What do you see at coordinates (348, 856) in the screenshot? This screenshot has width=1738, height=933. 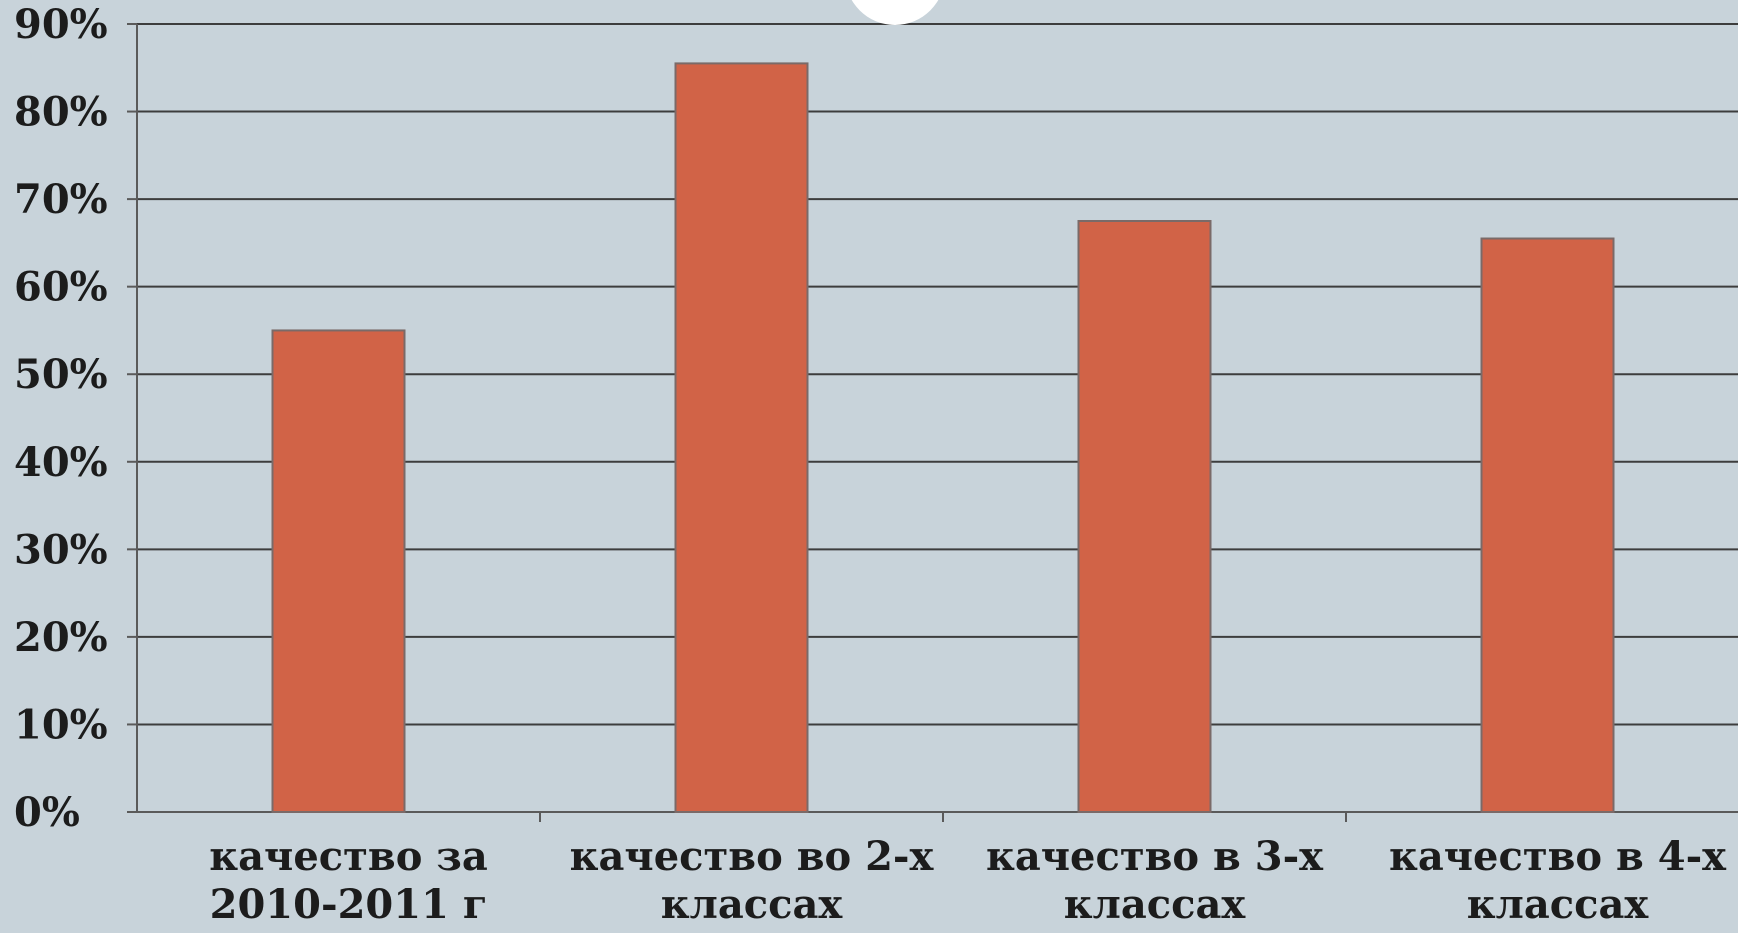 I see `x-category-label: качество за` at bounding box center [348, 856].